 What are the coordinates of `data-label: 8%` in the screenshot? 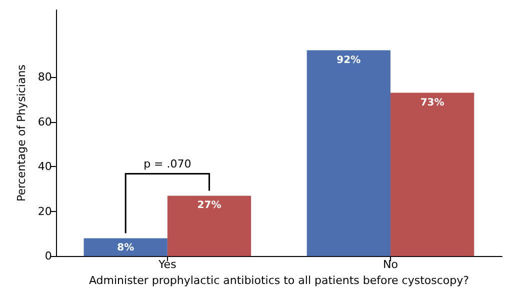 It's located at (125, 248).